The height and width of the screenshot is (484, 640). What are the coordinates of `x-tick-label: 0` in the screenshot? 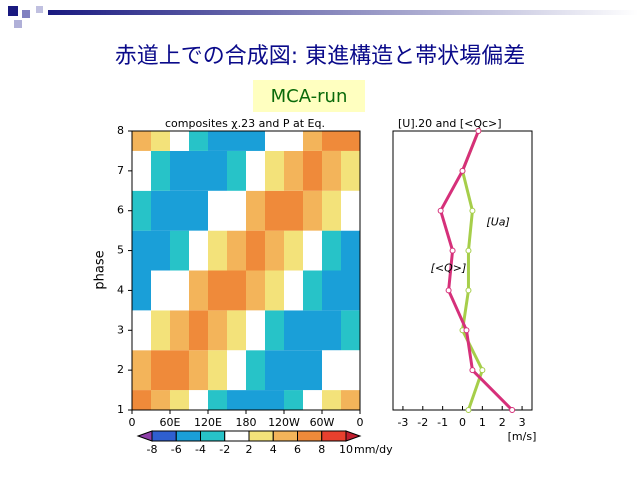 It's located at (132, 422).